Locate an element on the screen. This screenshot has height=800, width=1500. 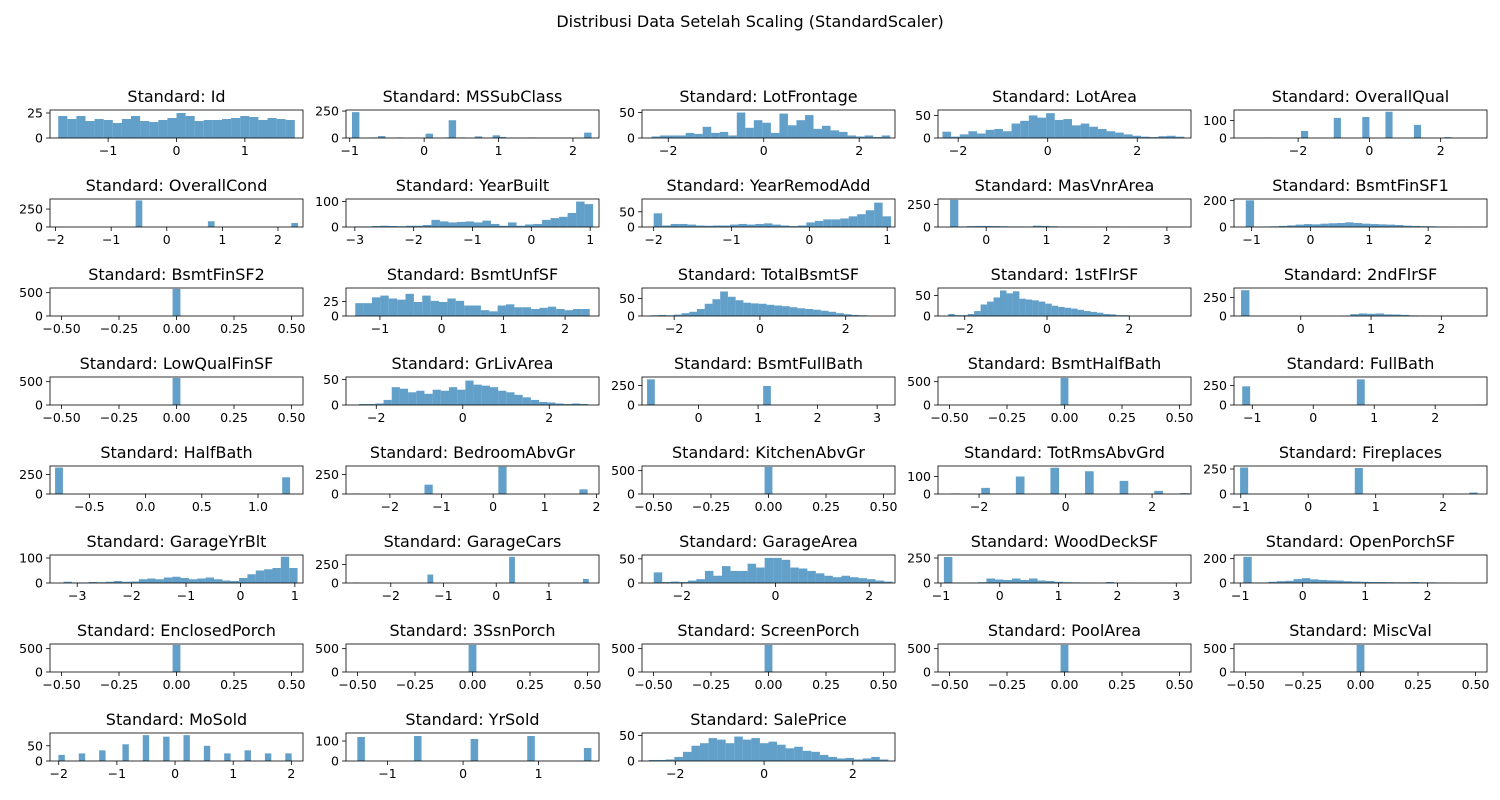
x-tick-label: −2 is located at coordinates (675, 773).